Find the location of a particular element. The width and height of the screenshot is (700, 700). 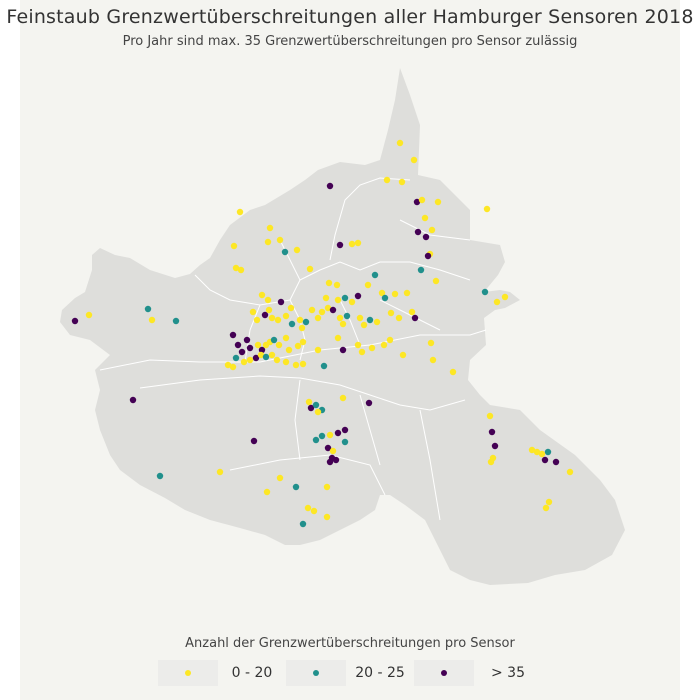

legend-dot-low is located at coordinates (188, 673).